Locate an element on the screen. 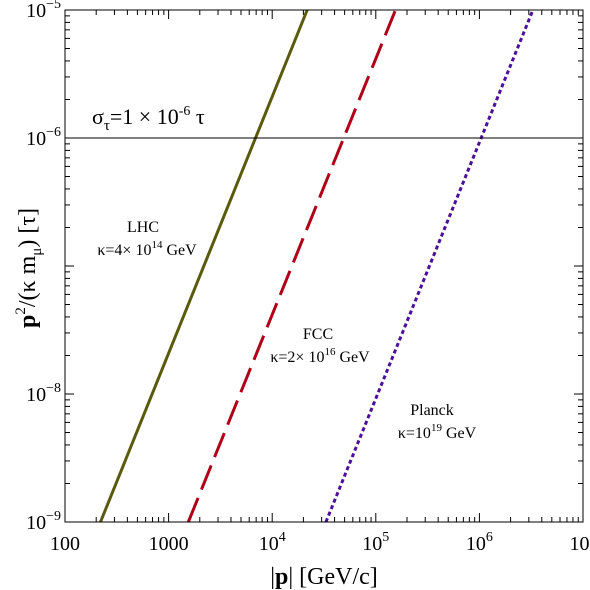 The height and width of the screenshot is (590, 590). fcc-kappa-label: κ=2× 1016 GeV is located at coordinates (320, 356).